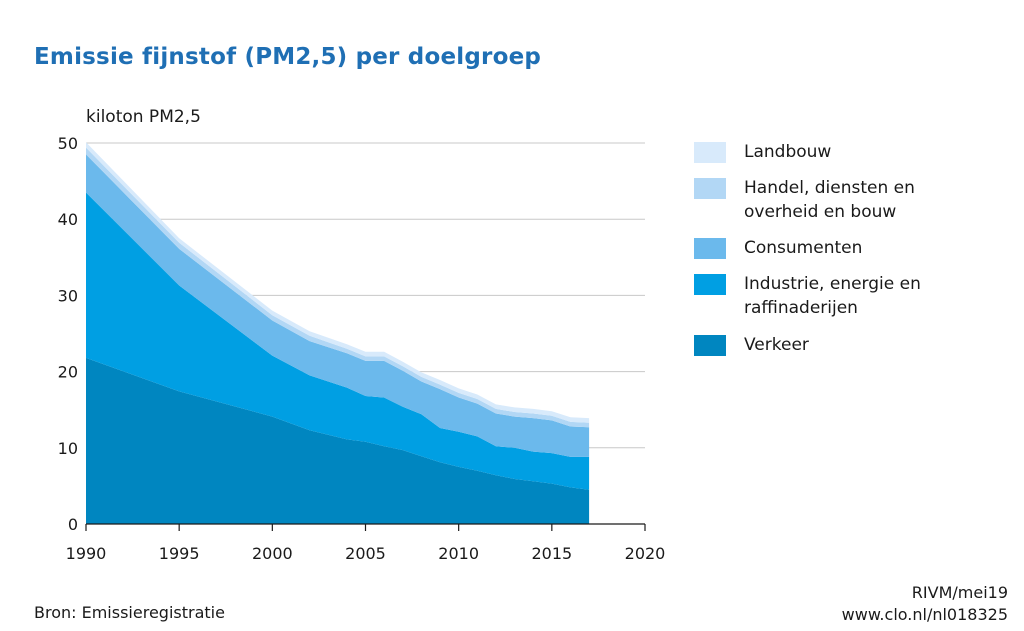 The height and width of the screenshot is (631, 1024). Describe the element at coordinates (925, 604) in the screenshot. I see `credit: RIVM/mei19 www.clo.nl/nl018325` at that location.